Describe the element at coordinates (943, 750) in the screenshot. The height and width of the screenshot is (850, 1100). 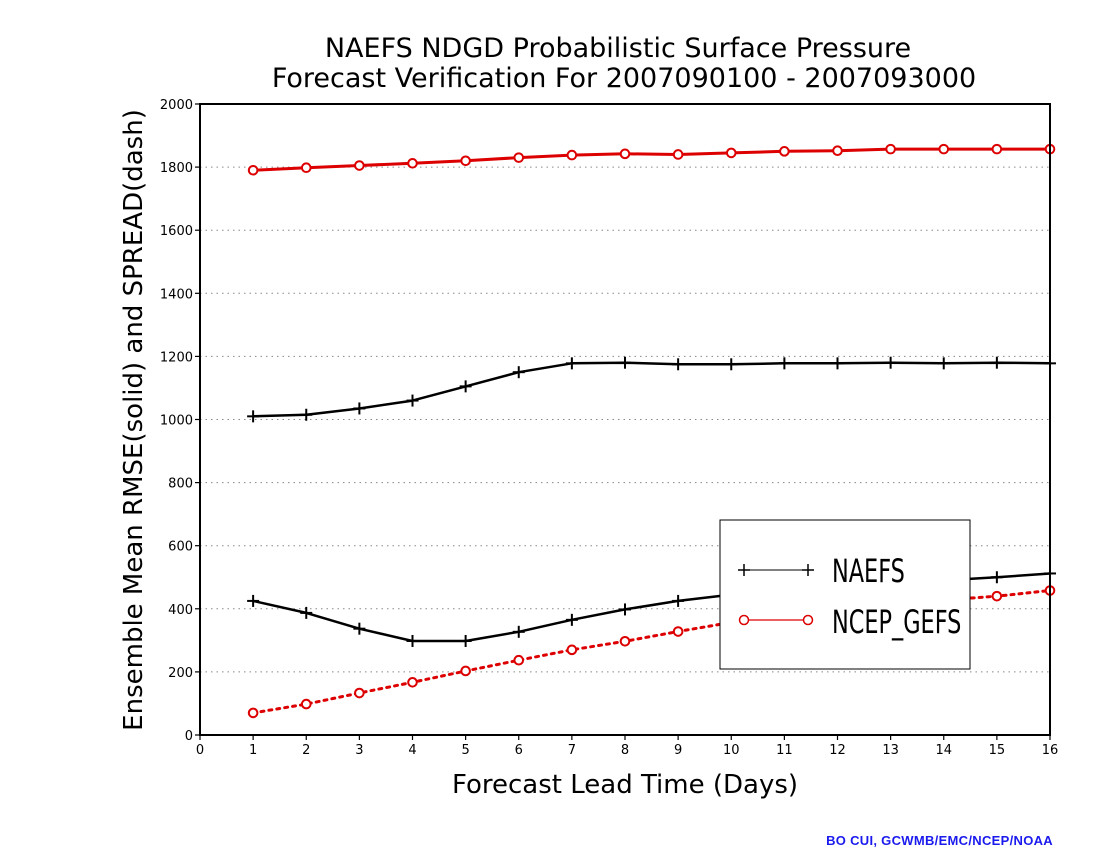
I see `x-tick-label-14: 14` at that location.